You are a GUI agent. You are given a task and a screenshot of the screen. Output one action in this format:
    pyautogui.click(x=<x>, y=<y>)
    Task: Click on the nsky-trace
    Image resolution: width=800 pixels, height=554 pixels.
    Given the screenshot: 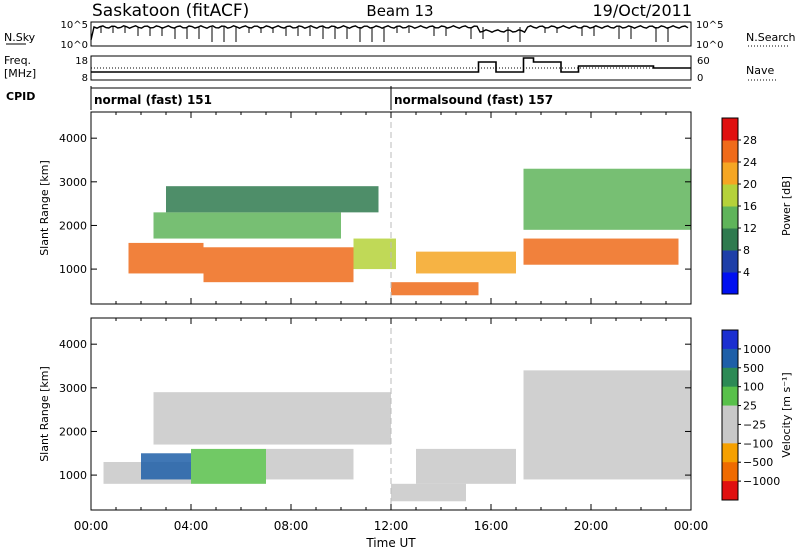 What is the action you would take?
    pyautogui.click(x=389, y=33)
    